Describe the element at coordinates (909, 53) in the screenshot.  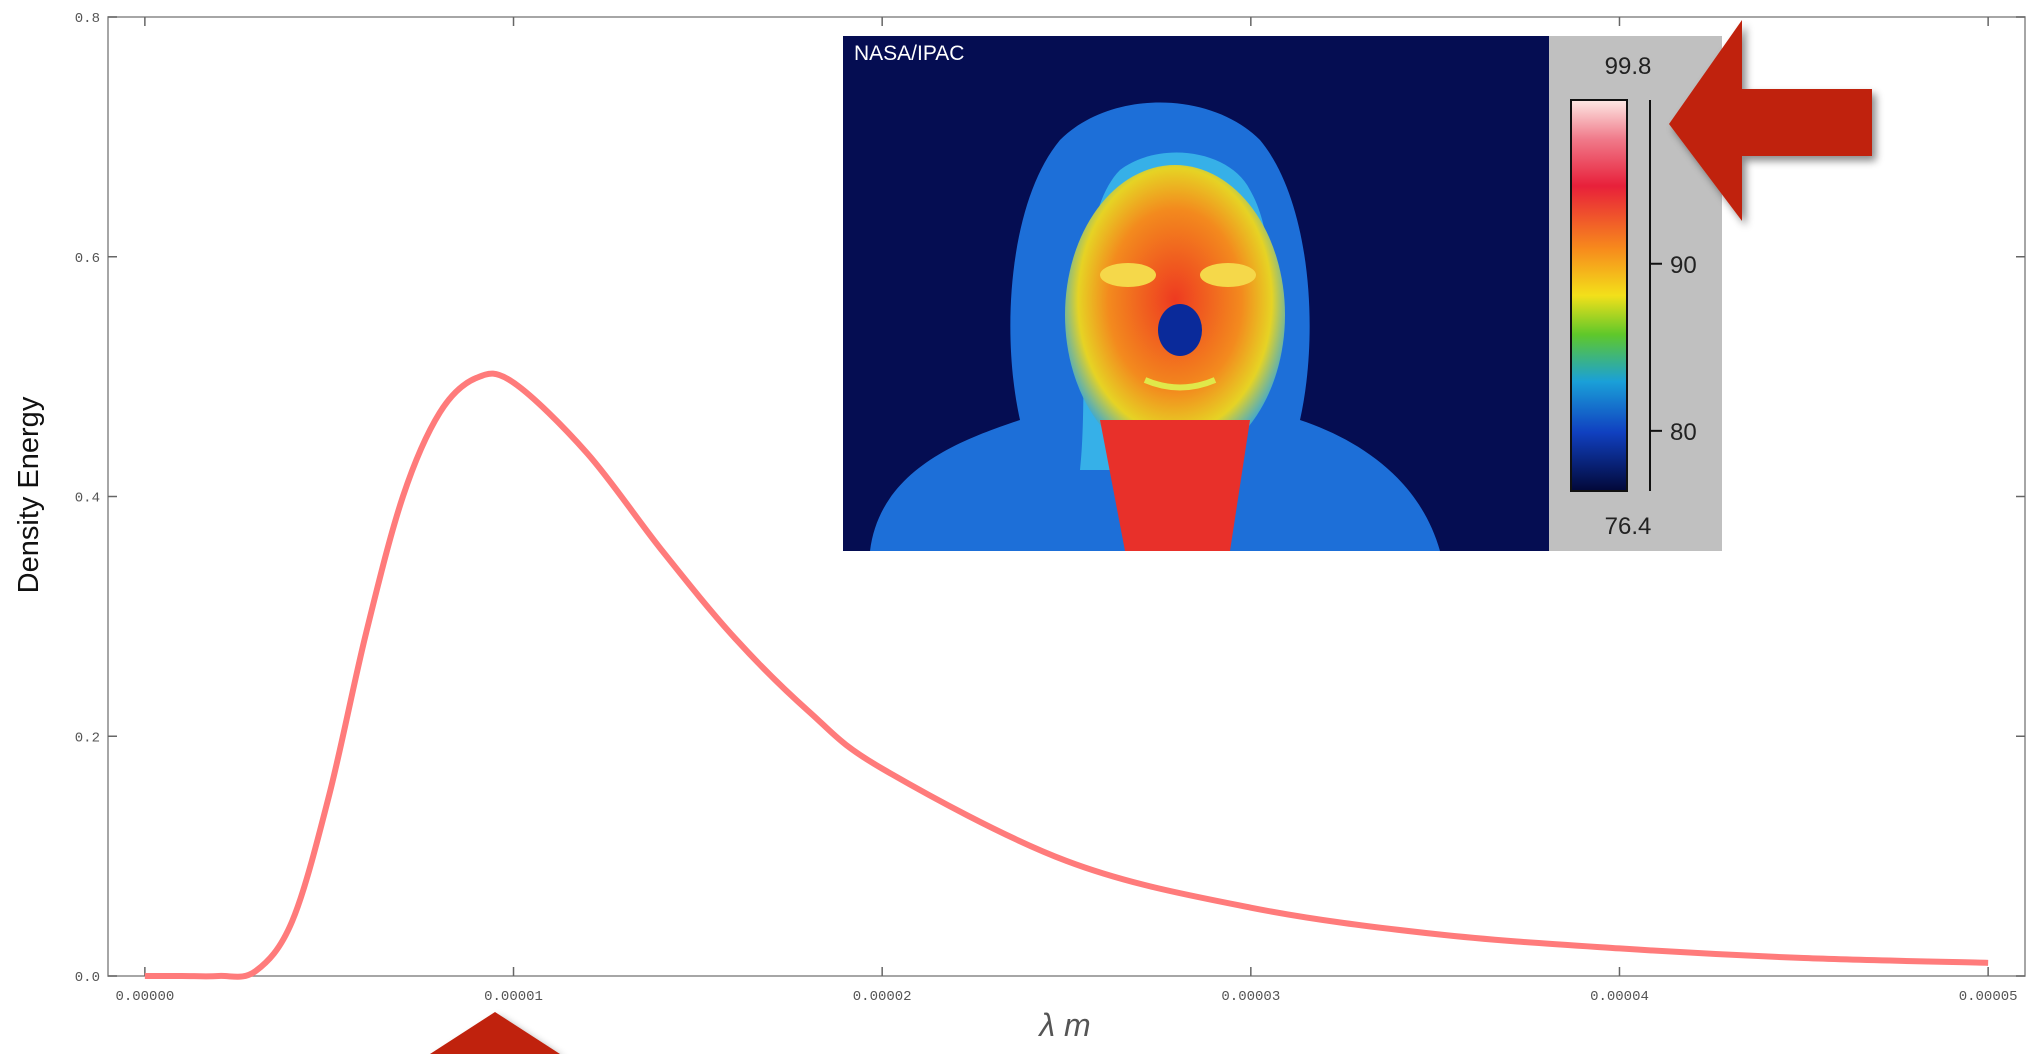
I see `image-credit: NASA/IPAC` at that location.